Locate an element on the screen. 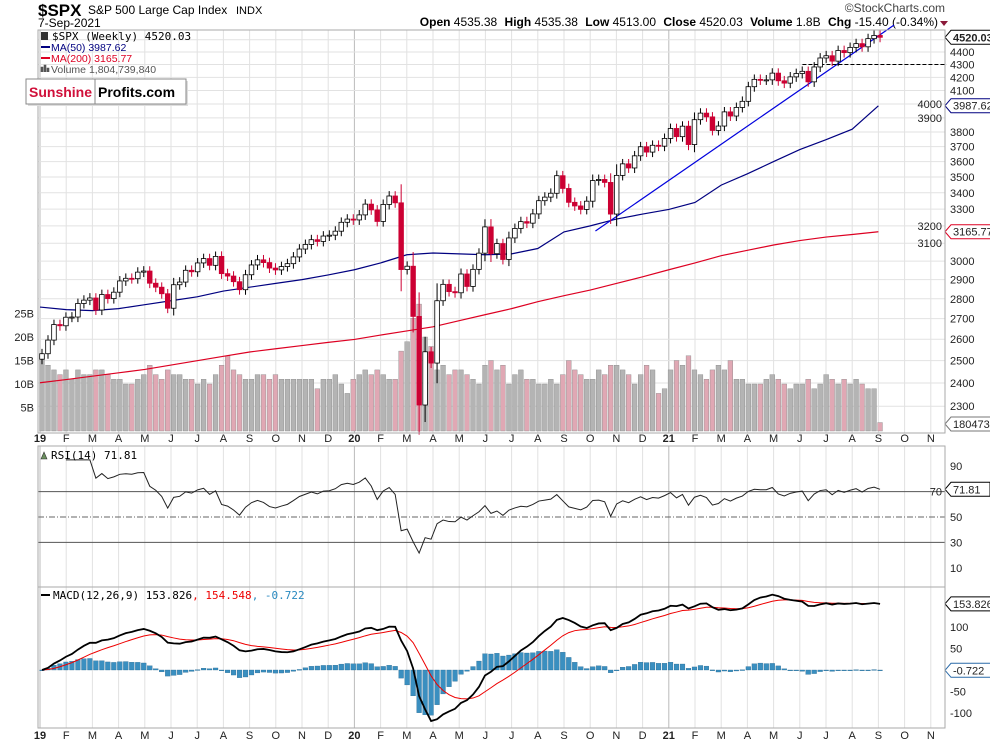 This screenshot has width=990, height=744. open-label: Open is located at coordinates (435, 22).